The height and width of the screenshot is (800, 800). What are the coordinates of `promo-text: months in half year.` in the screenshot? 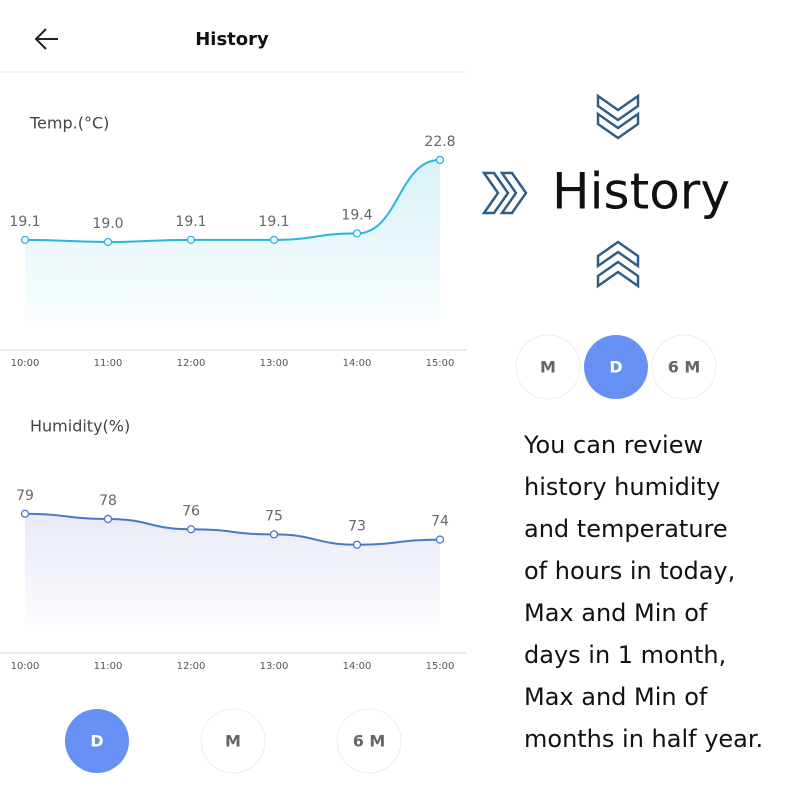 It's located at (643, 739).